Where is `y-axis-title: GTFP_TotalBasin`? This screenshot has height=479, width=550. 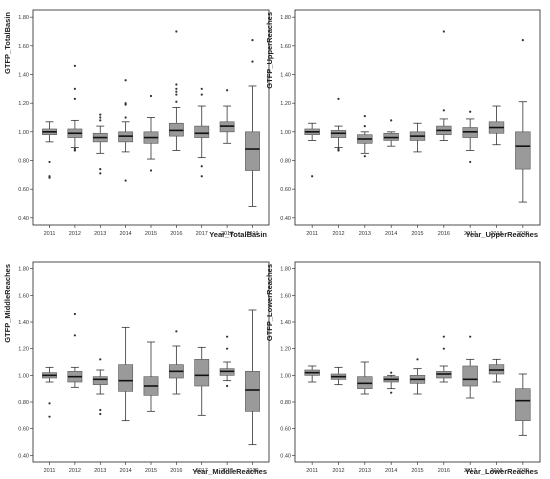 y-axis-title: GTFP_TotalBasin is located at coordinates (7, 43).